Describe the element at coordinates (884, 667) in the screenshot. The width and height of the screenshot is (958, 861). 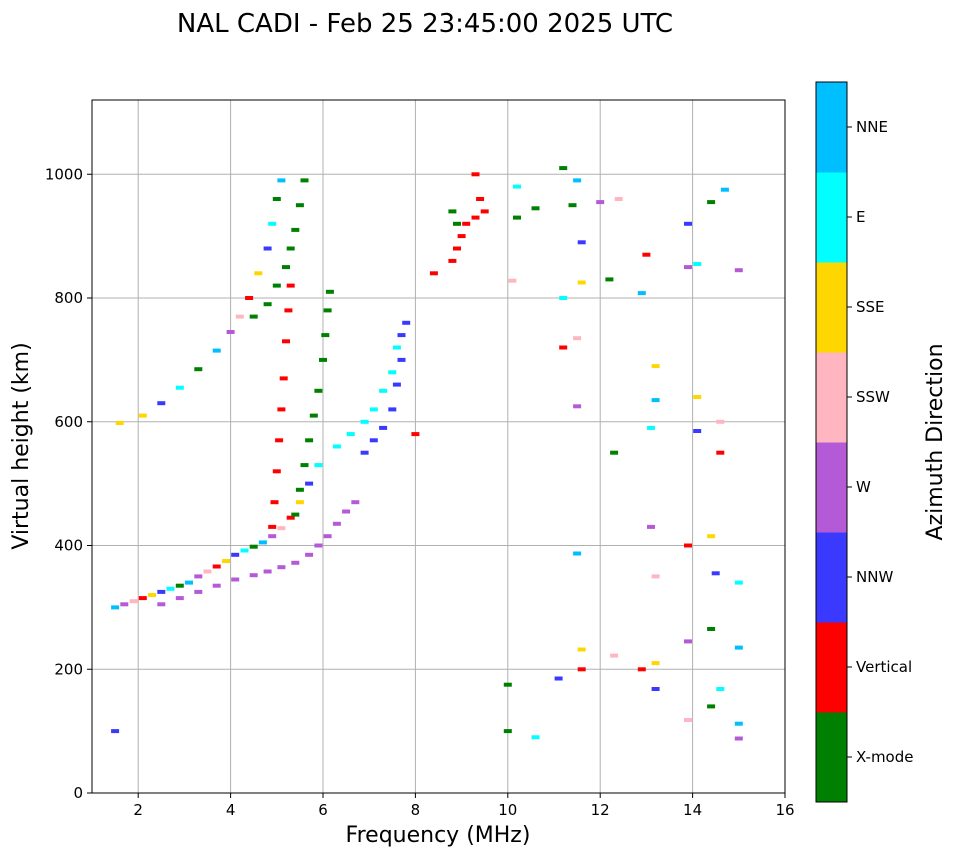
I see `colorbar-tick-label: Vertical` at that location.